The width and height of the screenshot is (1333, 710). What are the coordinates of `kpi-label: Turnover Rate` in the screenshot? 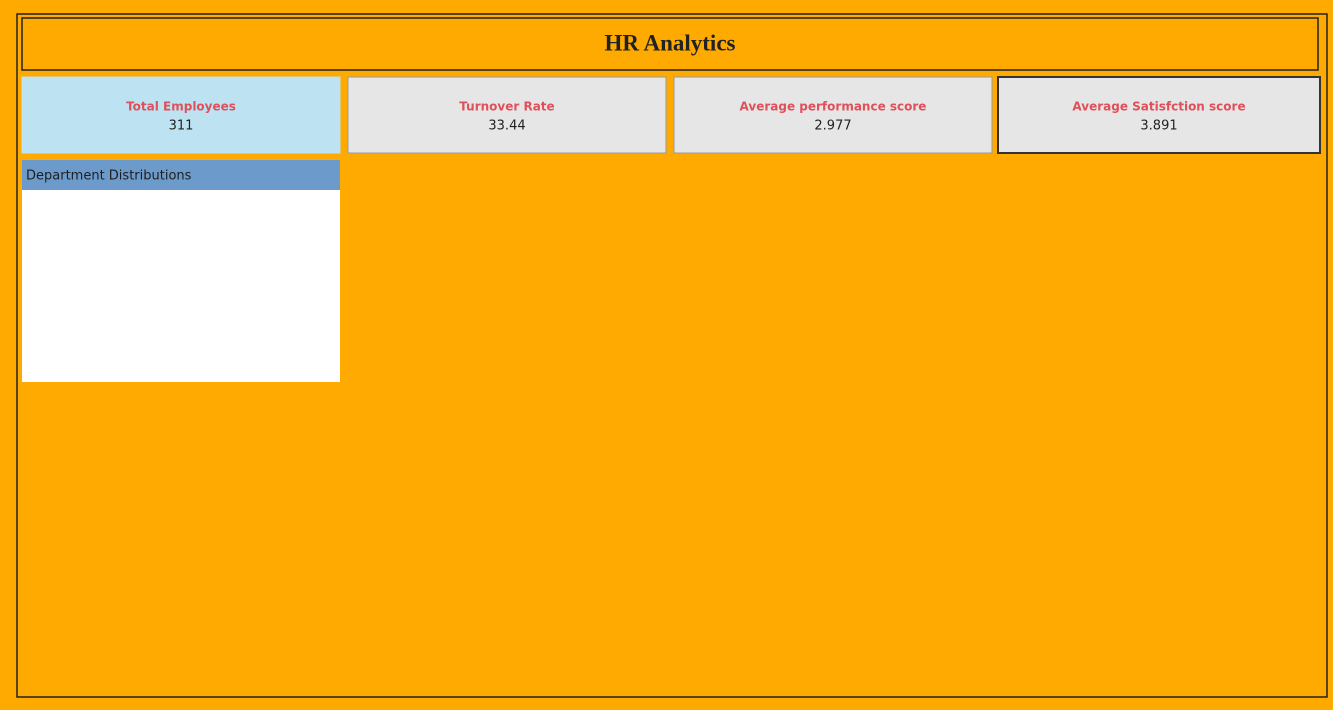 It's located at (506, 107).